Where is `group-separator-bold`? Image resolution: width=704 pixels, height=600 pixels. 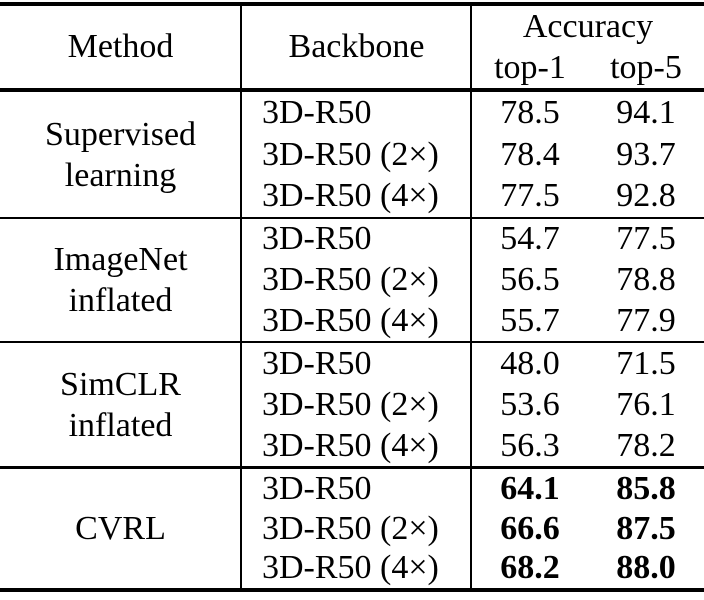
group-separator-bold is located at coordinates (352, 467).